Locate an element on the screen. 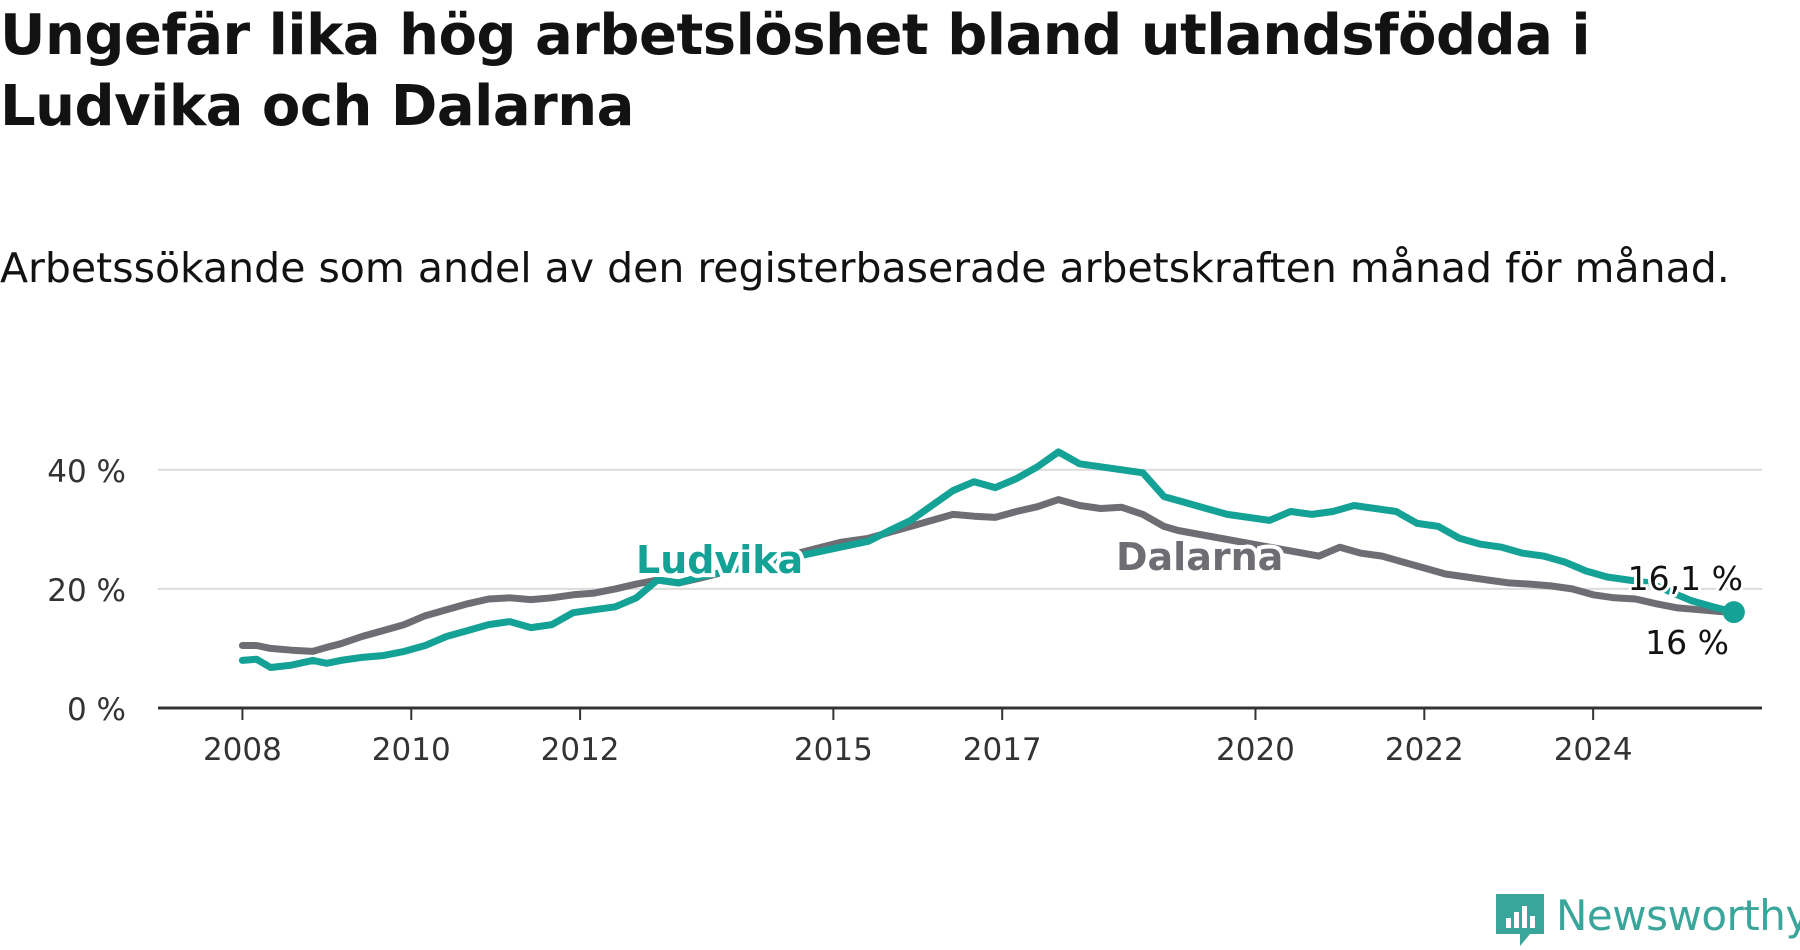 The image size is (1800, 950). x-tick-label: 2017 is located at coordinates (1002, 750).